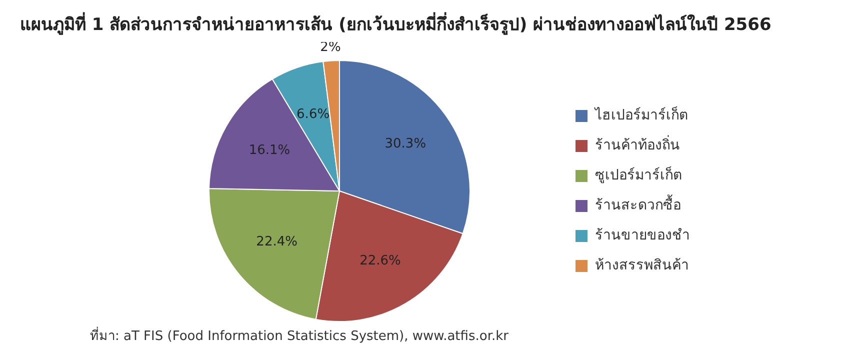 Image resolution: width=850 pixels, height=350 pixels. What do you see at coordinates (299, 336) in the screenshot?
I see `text: ที่มา: aT FIS (Food Information Statistics System), www.atfis.or.kr` at bounding box center [299, 336].